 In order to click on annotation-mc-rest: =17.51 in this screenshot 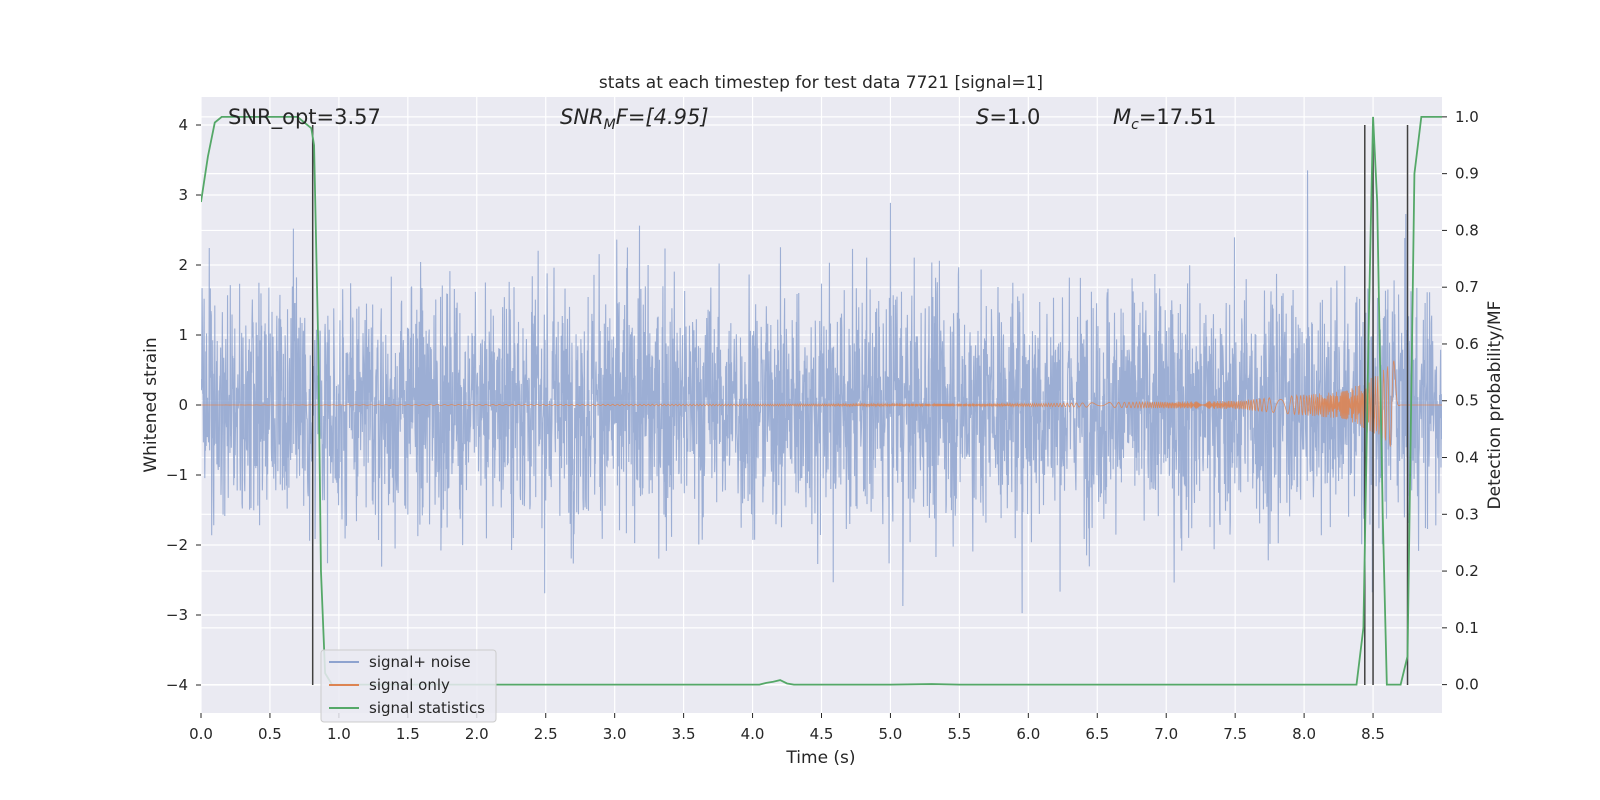, I will do `click(1178, 117)`.